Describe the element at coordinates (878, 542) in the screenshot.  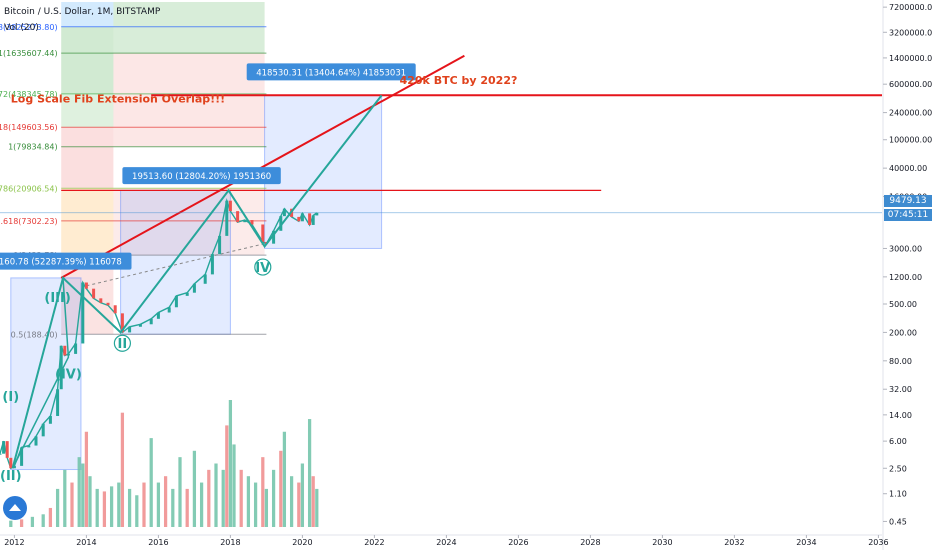
I see `x-tick-label-12: 2036` at that location.